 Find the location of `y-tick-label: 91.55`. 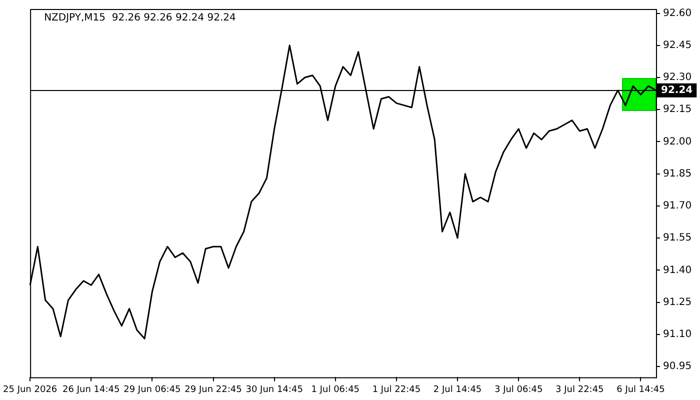

y-tick-label: 91.55 is located at coordinates (677, 238).